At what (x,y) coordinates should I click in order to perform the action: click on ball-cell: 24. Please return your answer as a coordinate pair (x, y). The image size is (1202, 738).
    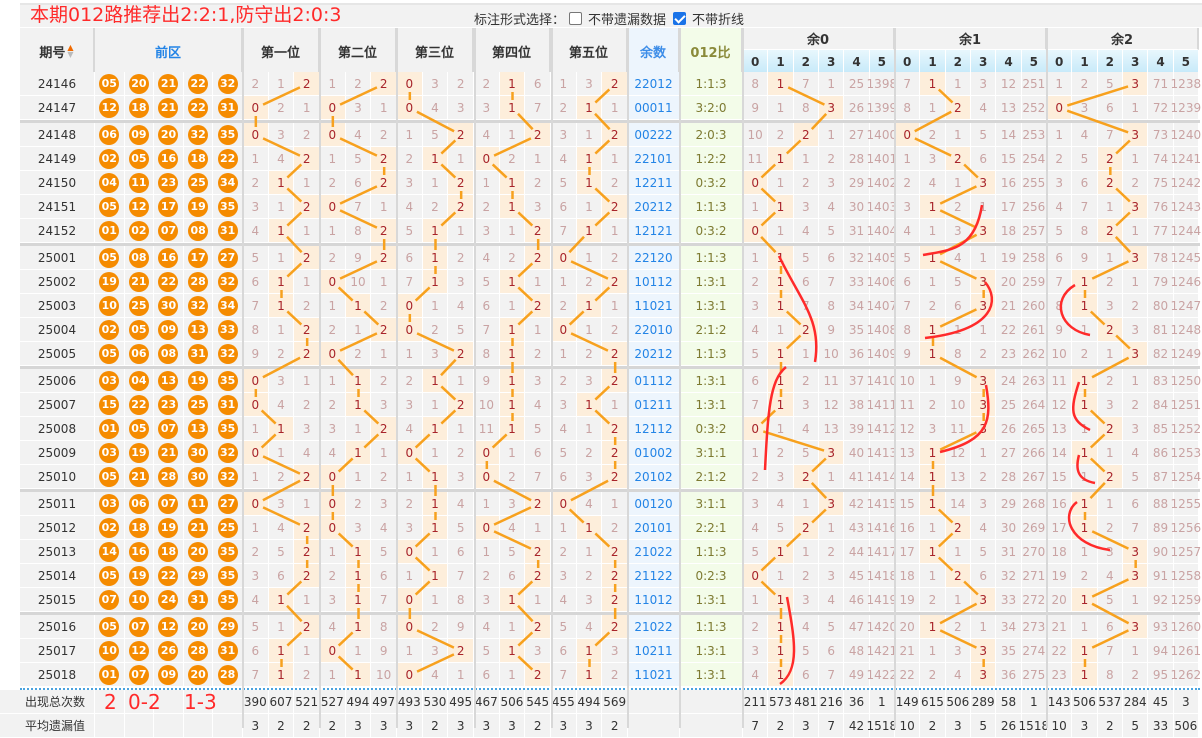
    Looking at the image, I should click on (169, 600).